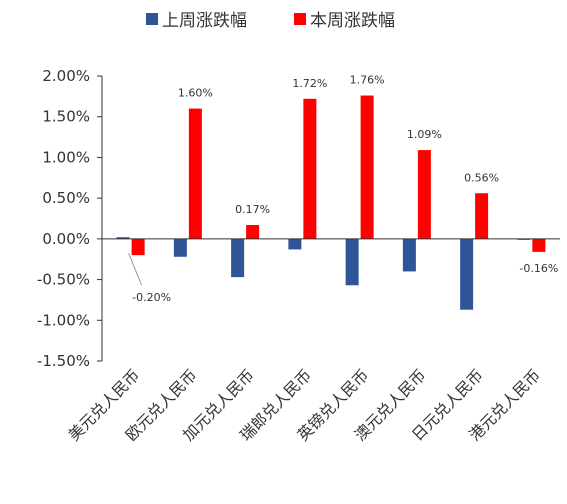  Describe the element at coordinates (481, 177) in the screenshot. I see `data-label-this-week: 0.56%` at that location.